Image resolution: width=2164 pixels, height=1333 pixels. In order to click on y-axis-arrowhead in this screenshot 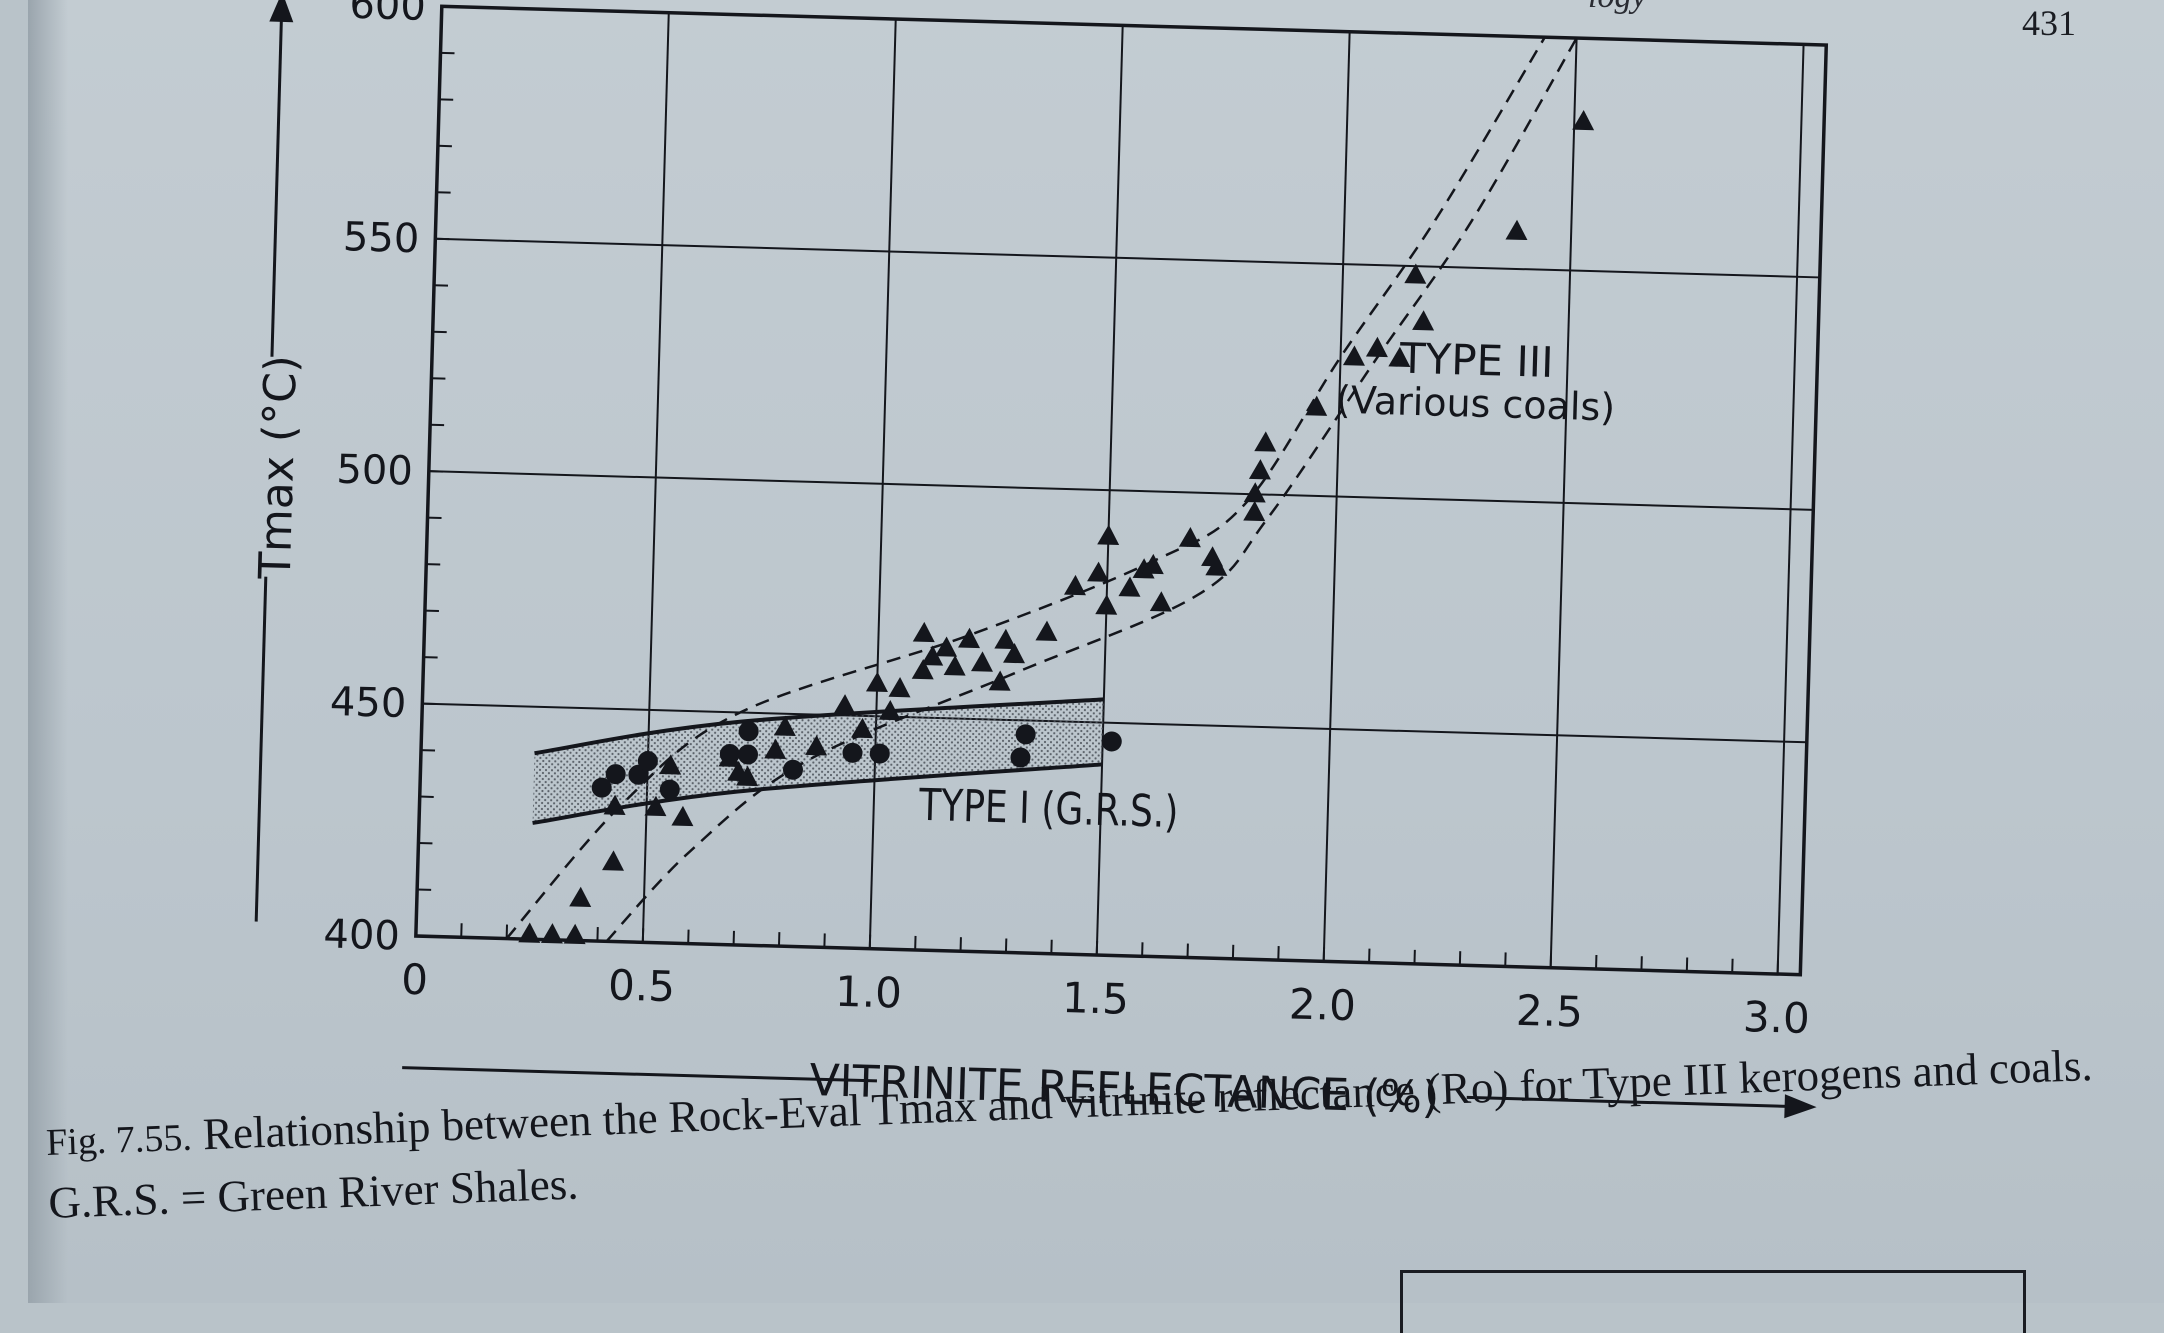, I will do `click(281, 11)`.